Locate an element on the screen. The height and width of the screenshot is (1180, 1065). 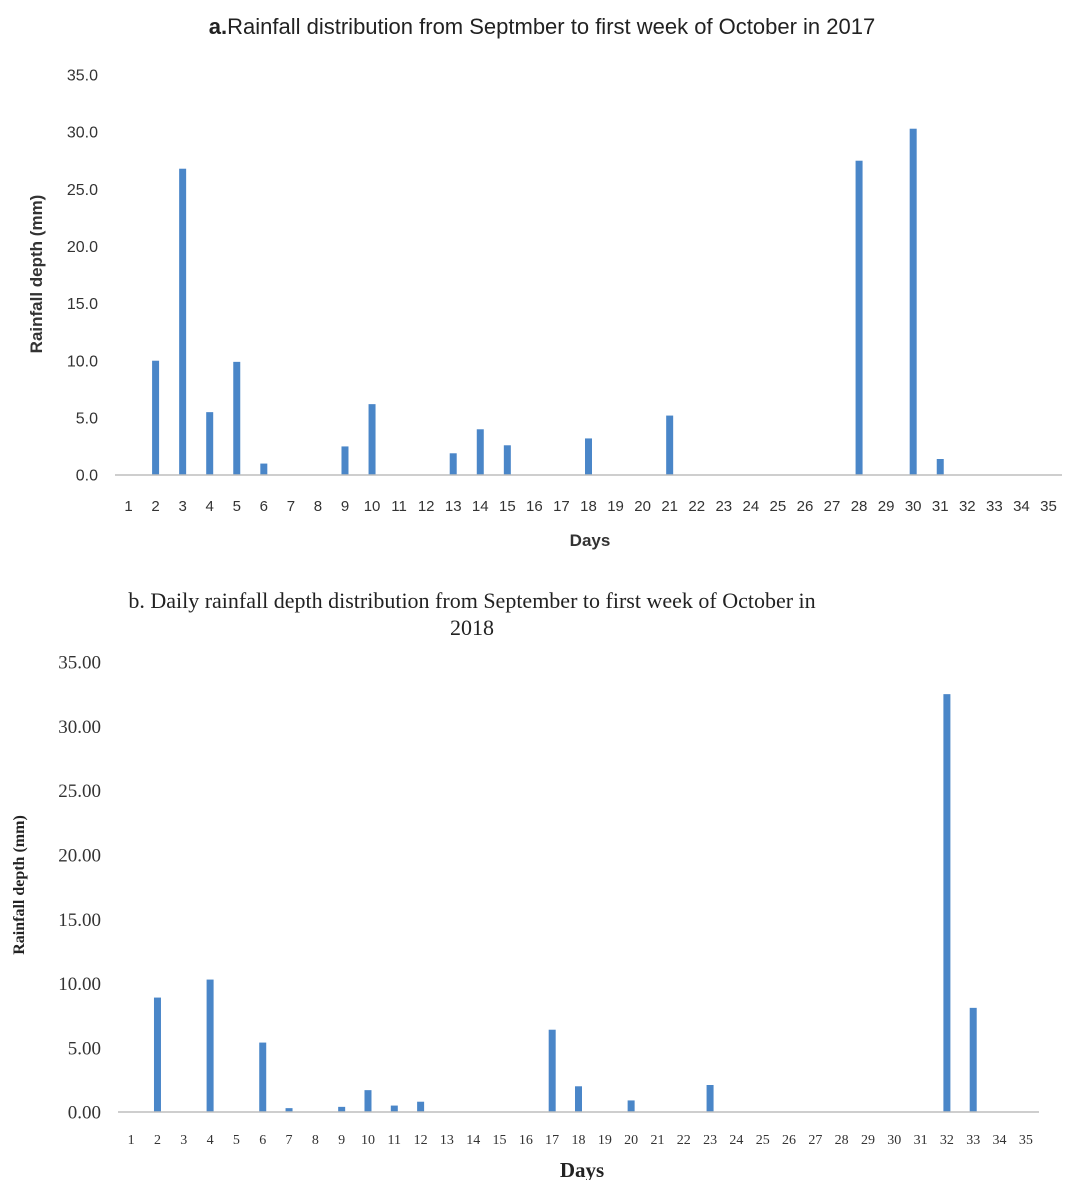
chart-b-x-tick: 28 is located at coordinates (842, 1140).